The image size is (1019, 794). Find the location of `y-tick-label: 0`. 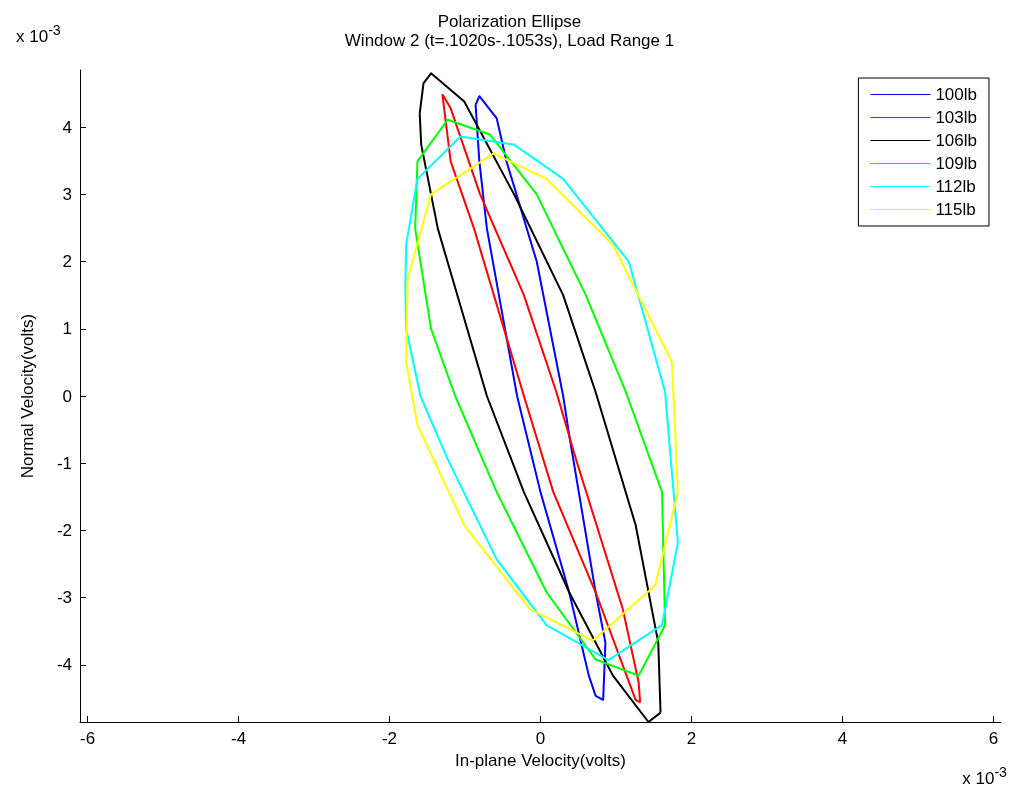

y-tick-label: 0 is located at coordinates (67, 396).